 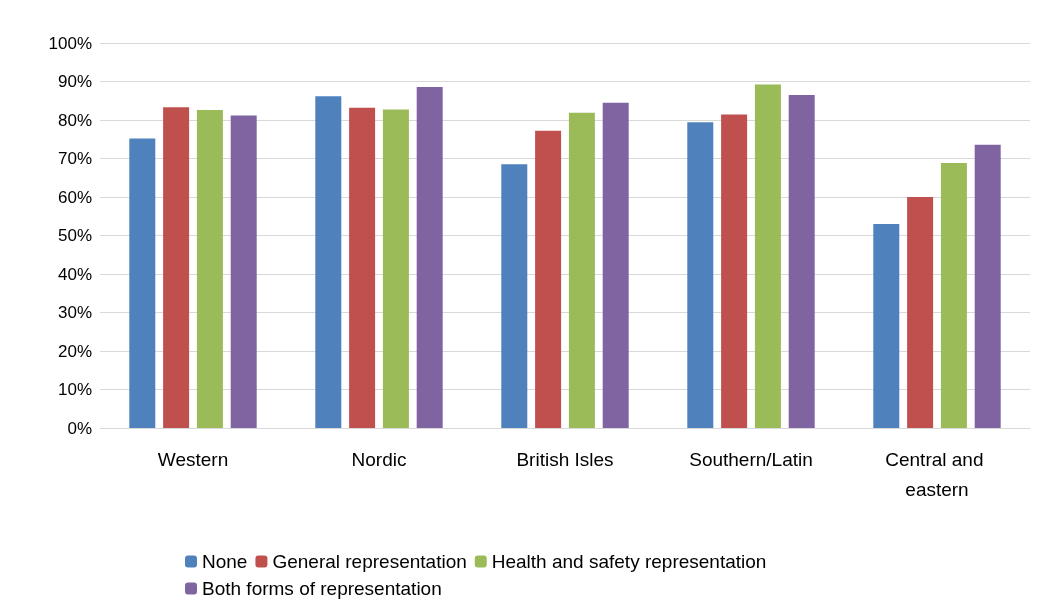 What do you see at coordinates (74, 197) in the screenshot?
I see `y-tick-label: 60%` at bounding box center [74, 197].